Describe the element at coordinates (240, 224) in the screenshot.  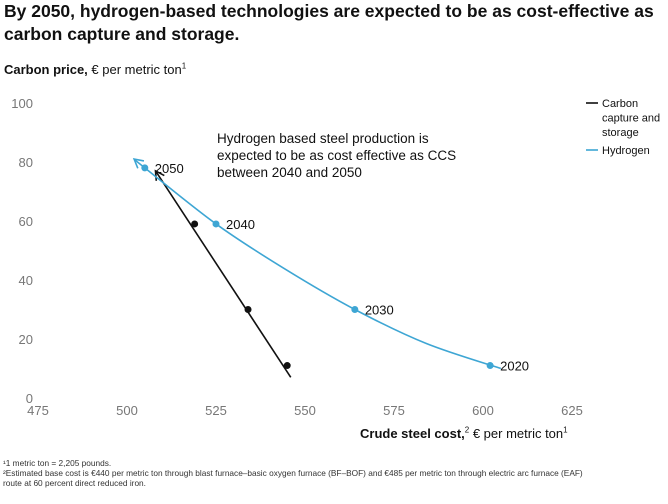
I see `hydrogen-point-label: 2040` at that location.